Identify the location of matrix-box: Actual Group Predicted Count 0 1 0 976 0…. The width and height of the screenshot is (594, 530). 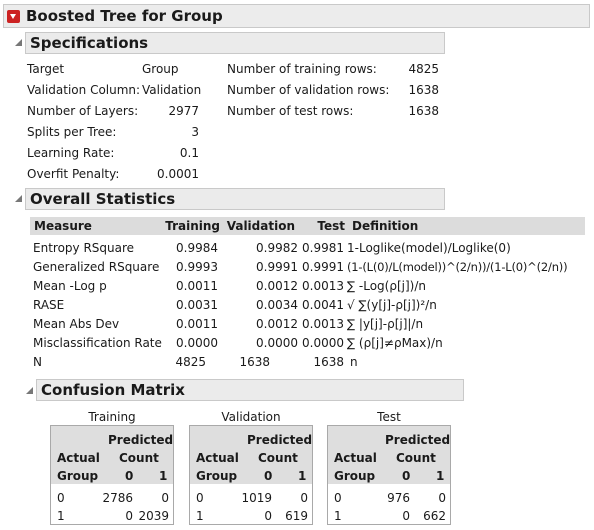
(389, 475).